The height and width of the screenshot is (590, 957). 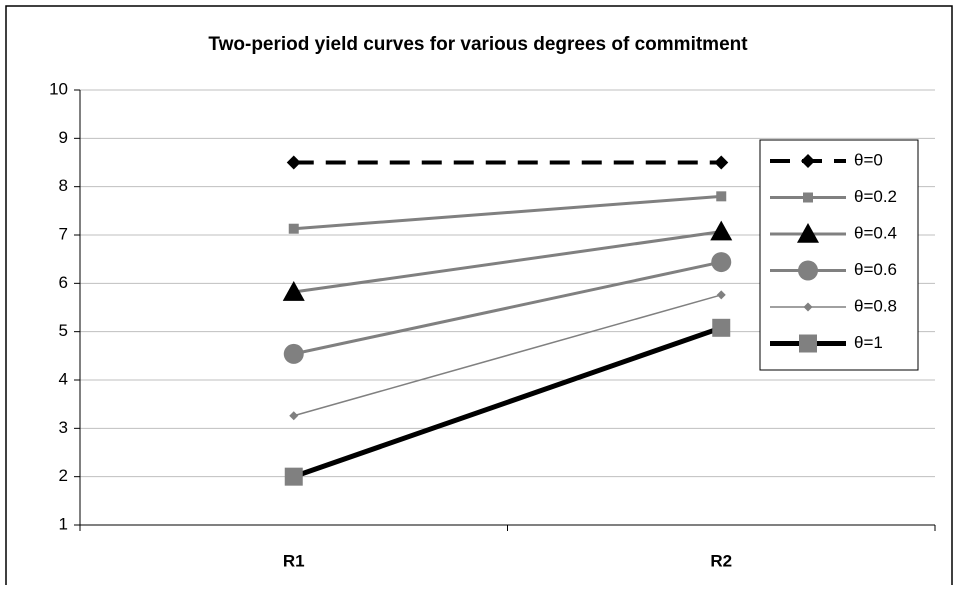 What do you see at coordinates (63, 137) in the screenshot?
I see `y-tick-label: 9` at bounding box center [63, 137].